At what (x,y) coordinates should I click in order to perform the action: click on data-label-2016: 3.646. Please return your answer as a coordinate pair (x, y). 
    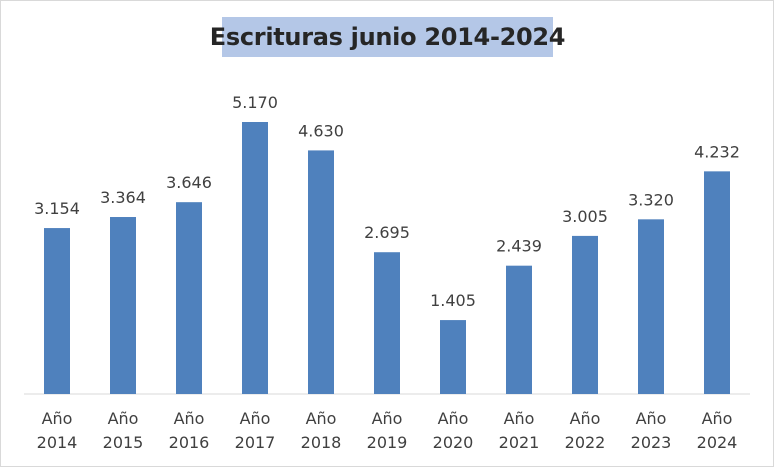
    Looking at the image, I should click on (189, 182).